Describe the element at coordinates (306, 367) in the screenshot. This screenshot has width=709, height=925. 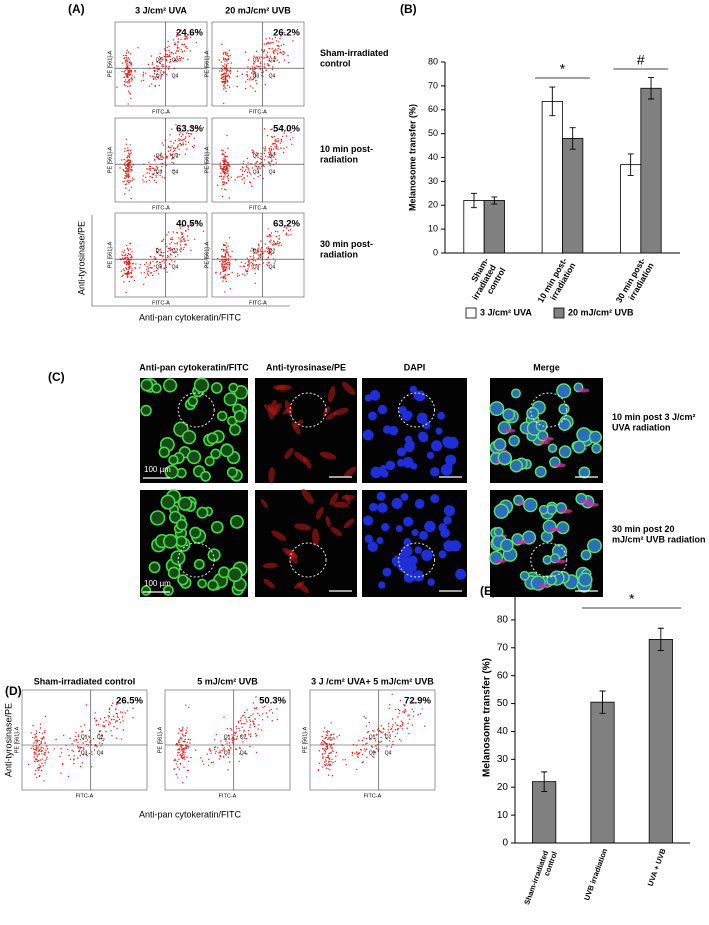
I see `column-title: Anti-tyrosinase/PE` at that location.